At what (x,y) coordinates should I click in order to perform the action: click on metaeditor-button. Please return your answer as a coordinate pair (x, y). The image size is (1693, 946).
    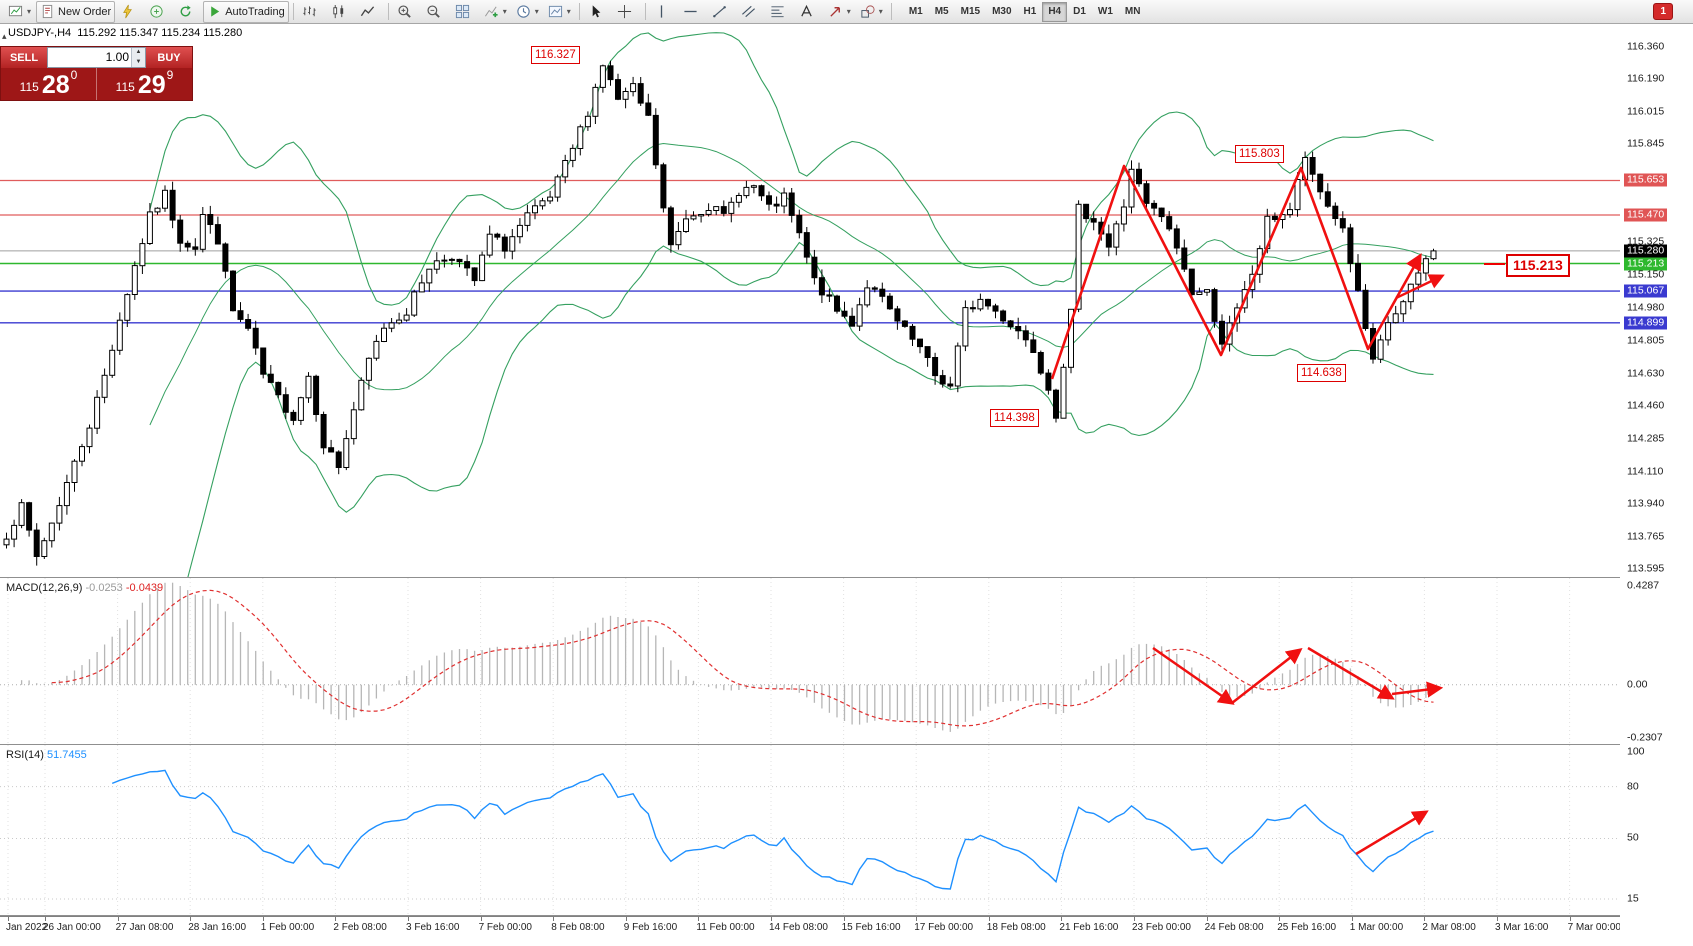
    Looking at the image, I should click on (130, 12).